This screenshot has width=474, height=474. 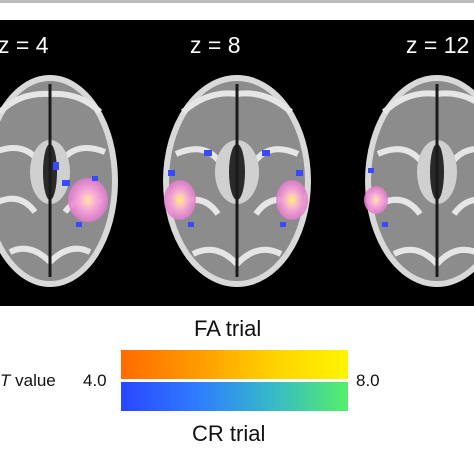 I want to click on t-value-label: T value, so click(x=28, y=381).